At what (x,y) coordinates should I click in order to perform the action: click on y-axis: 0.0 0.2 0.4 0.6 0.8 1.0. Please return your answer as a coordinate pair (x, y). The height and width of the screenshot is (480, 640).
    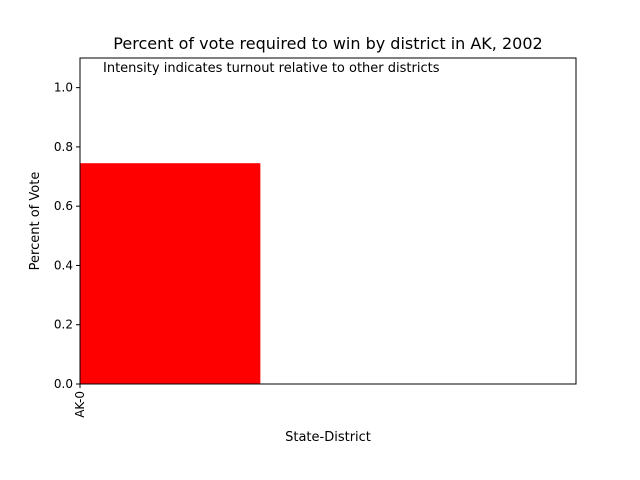
    Looking at the image, I should click on (67, 236).